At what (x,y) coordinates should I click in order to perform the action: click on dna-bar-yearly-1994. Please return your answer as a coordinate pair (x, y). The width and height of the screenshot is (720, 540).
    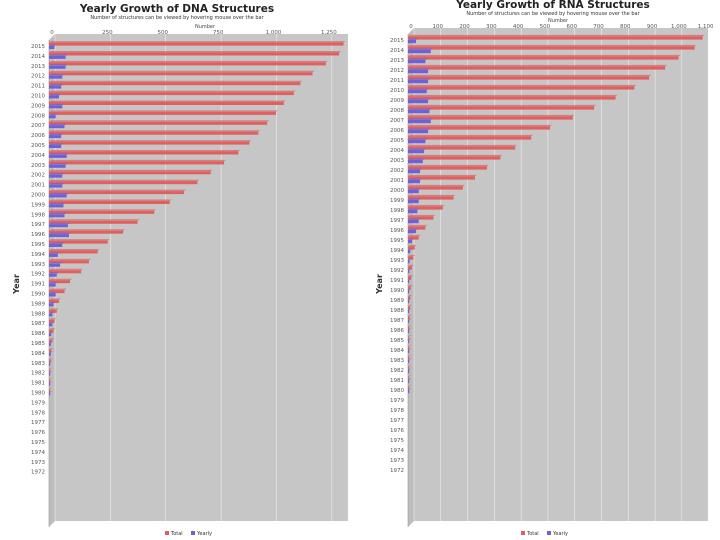
    Looking at the image, I should click on (53, 255).